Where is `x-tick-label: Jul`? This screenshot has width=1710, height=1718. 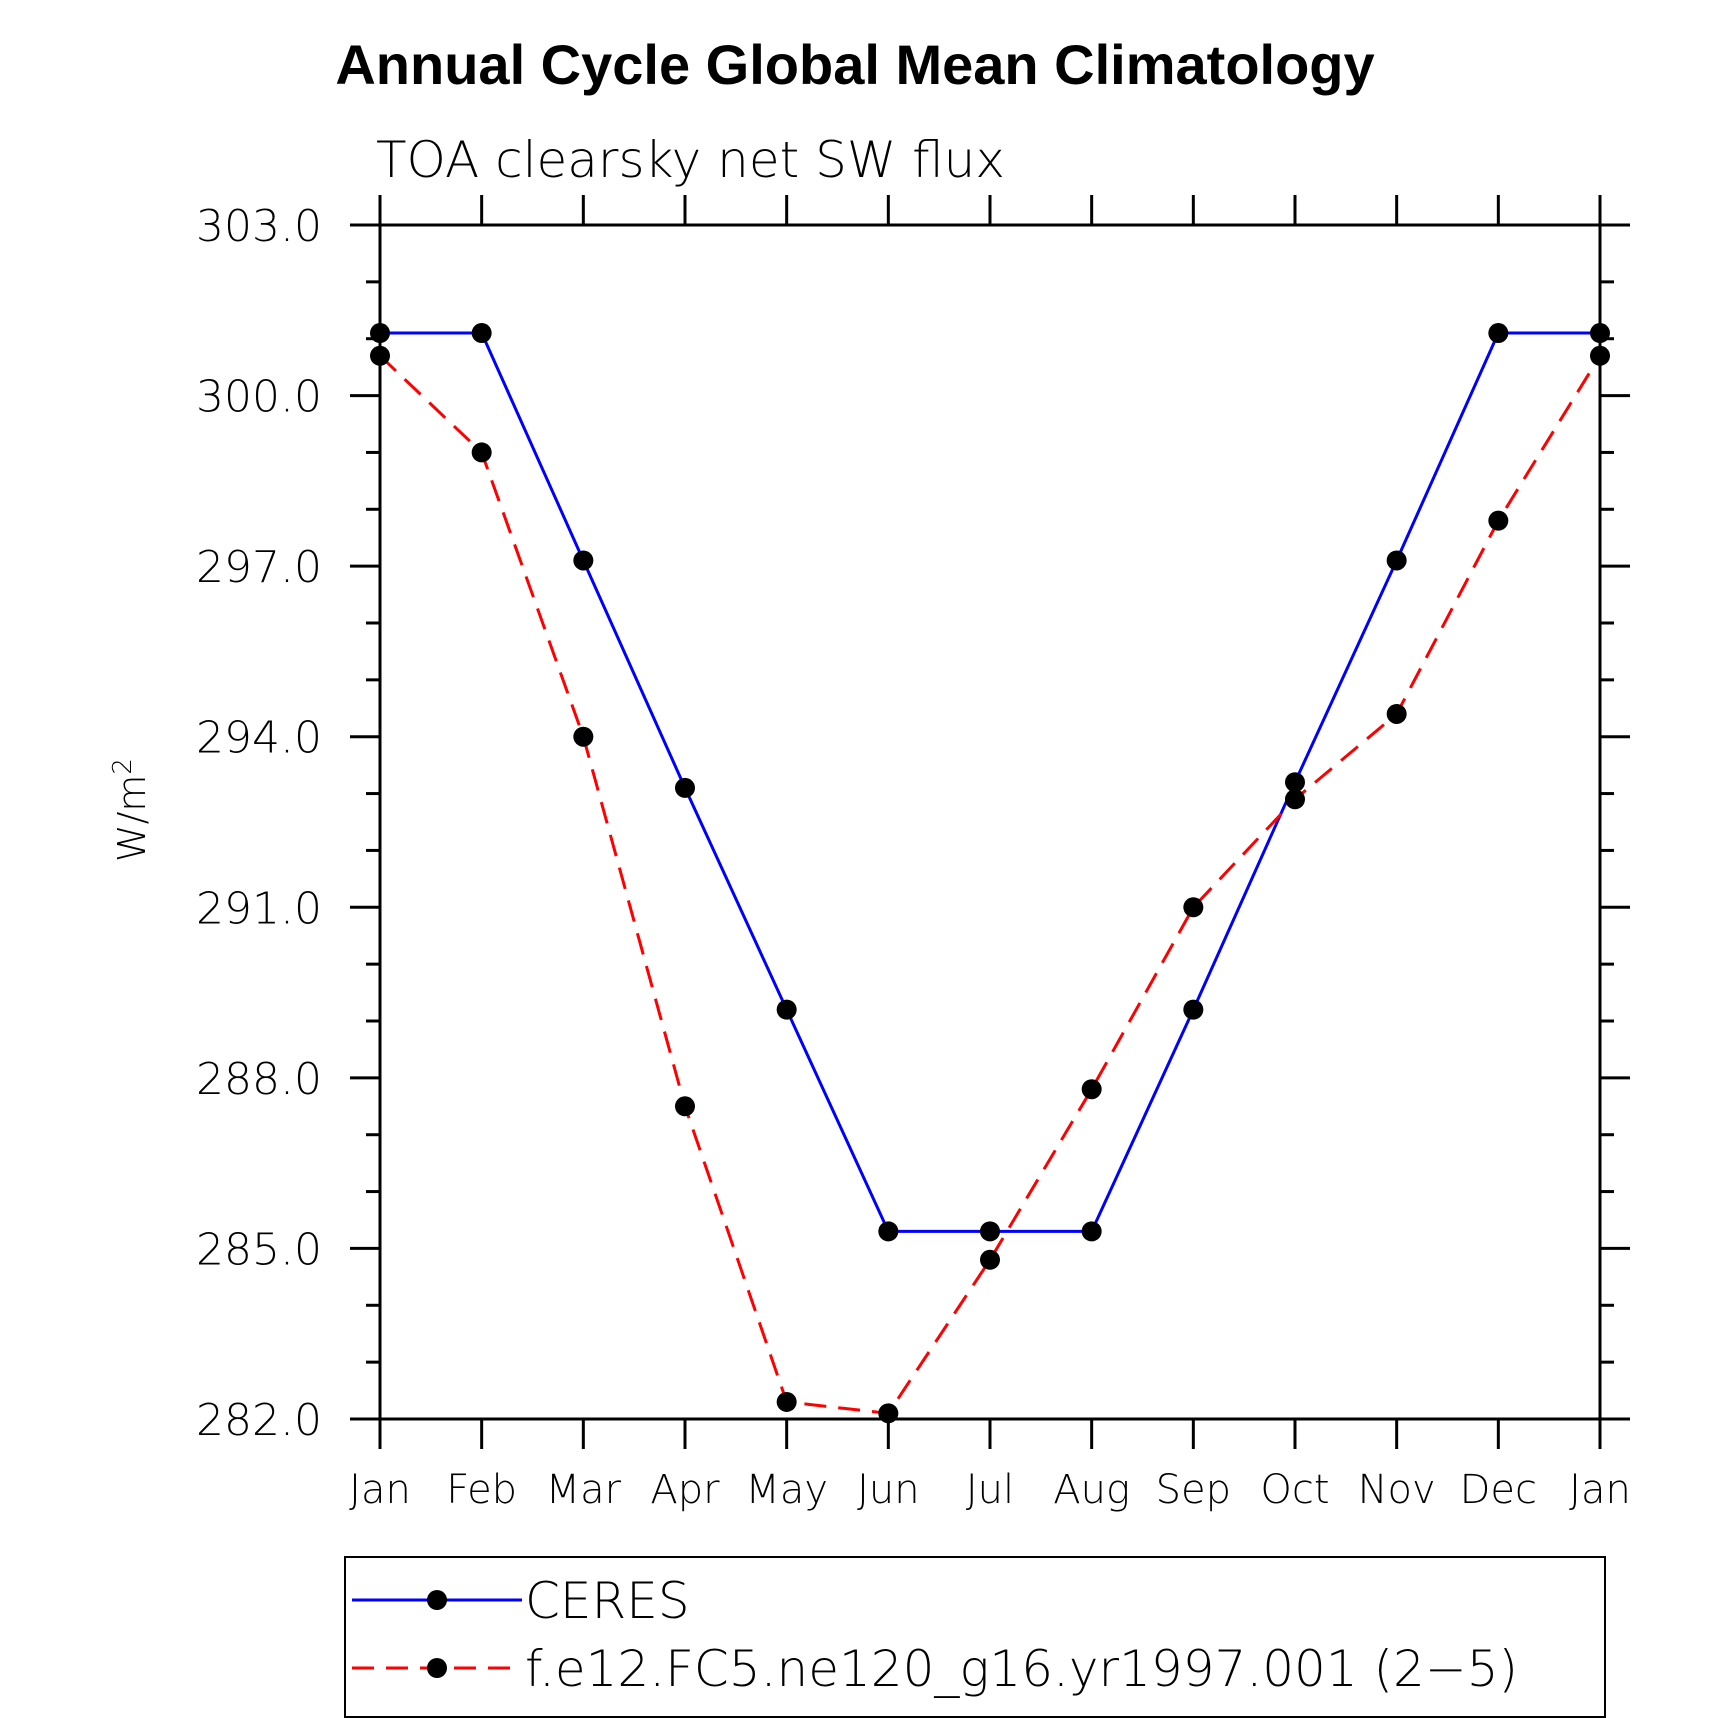
x-tick-label: Jul is located at coordinates (990, 1490).